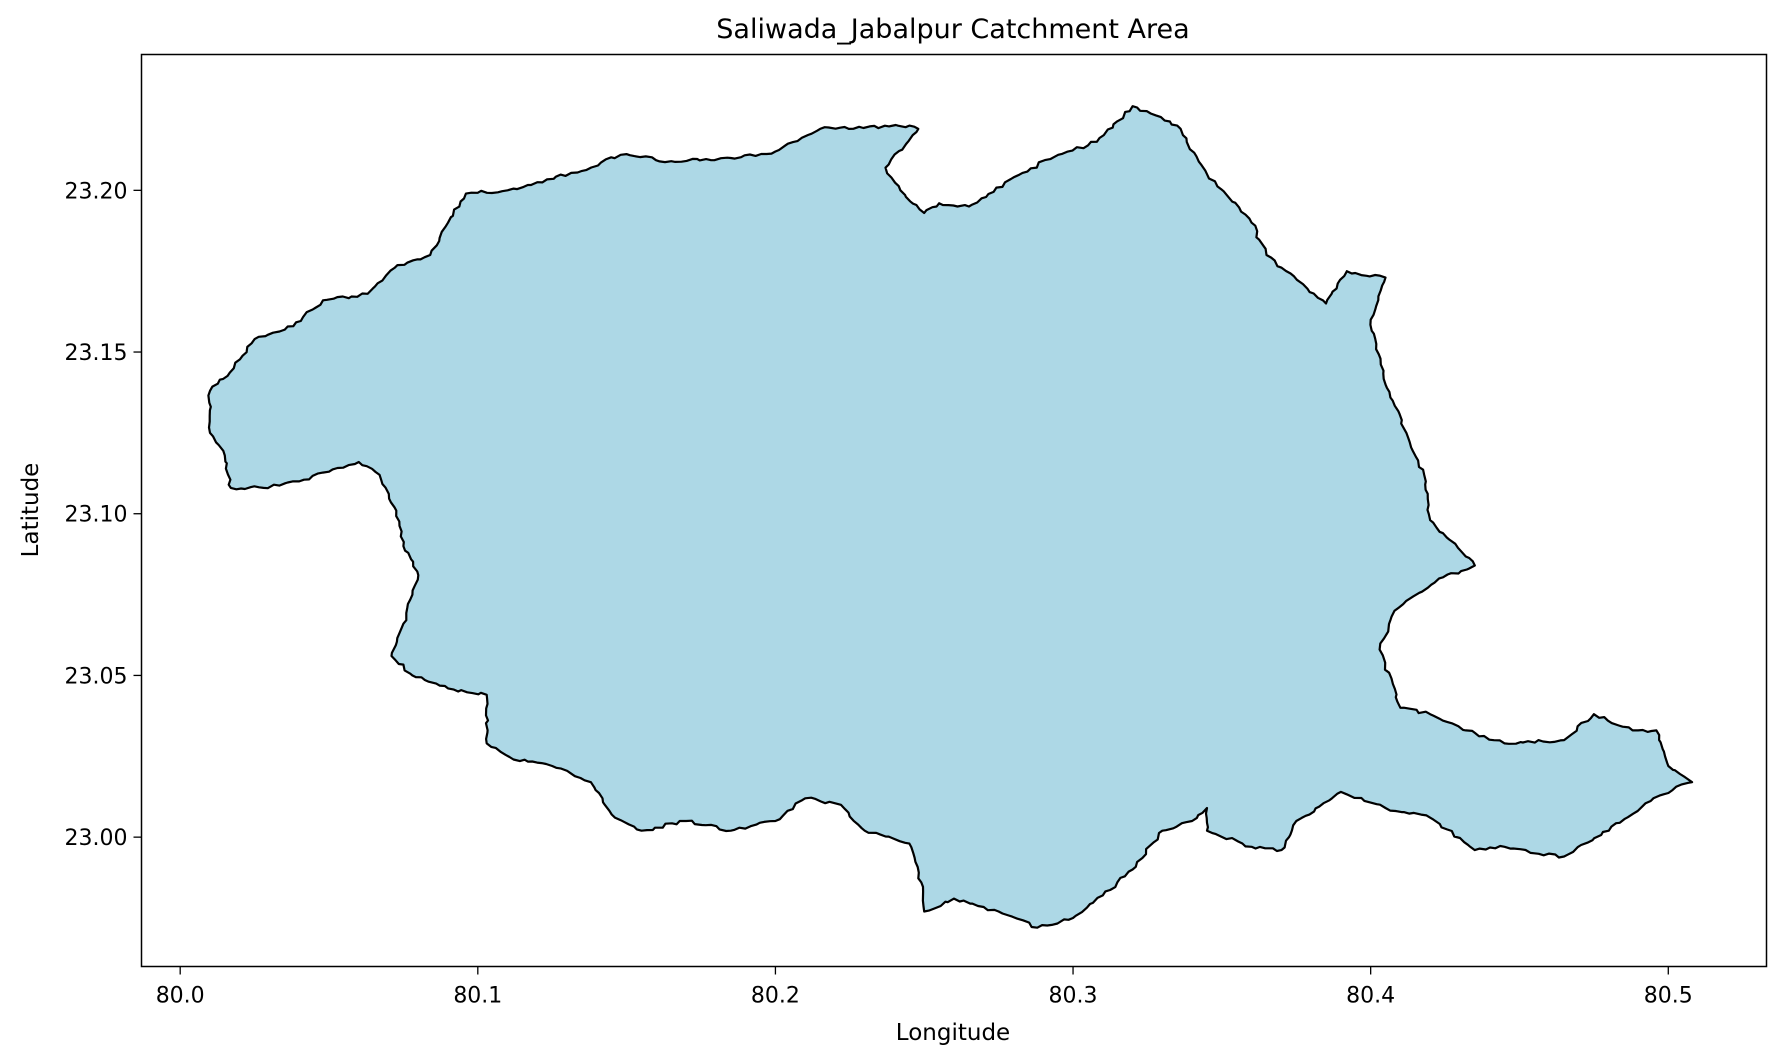  What do you see at coordinates (1370, 996) in the screenshot?
I see `x-tick-label: 80.4` at bounding box center [1370, 996].